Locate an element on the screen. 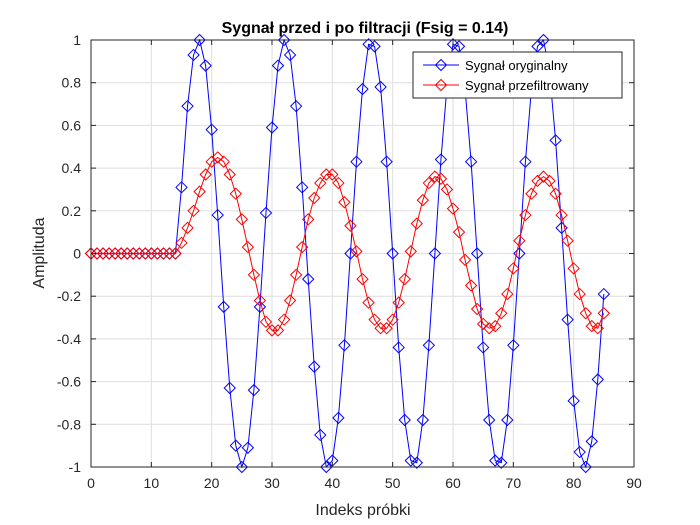 Image resolution: width=700 pixels, height=525 pixels. y-tick-label: 0.2 is located at coordinates (72, 211).